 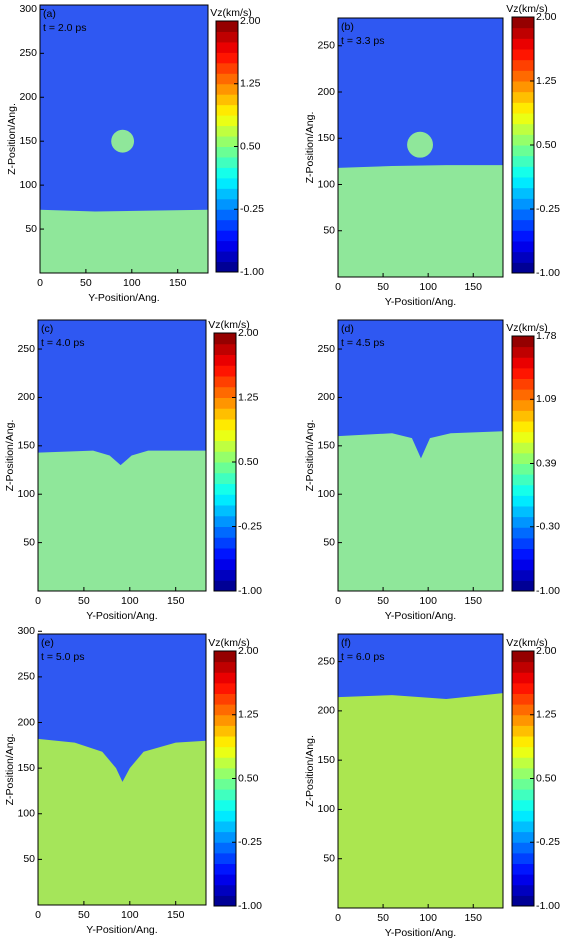 I want to click on time-label: t = 2.0 ps, so click(x=65, y=28).